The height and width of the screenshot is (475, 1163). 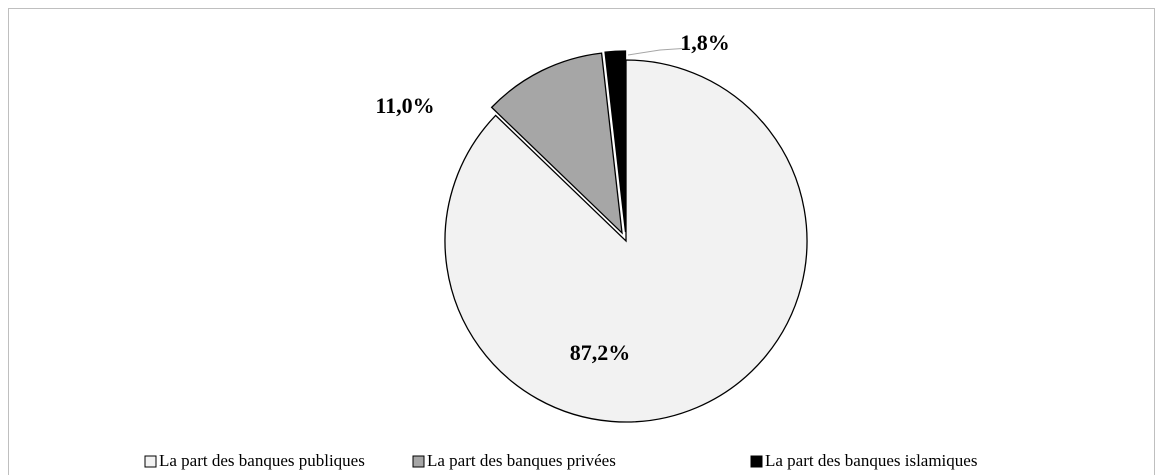 I want to click on data-label: 87,2%, so click(x=600, y=352).